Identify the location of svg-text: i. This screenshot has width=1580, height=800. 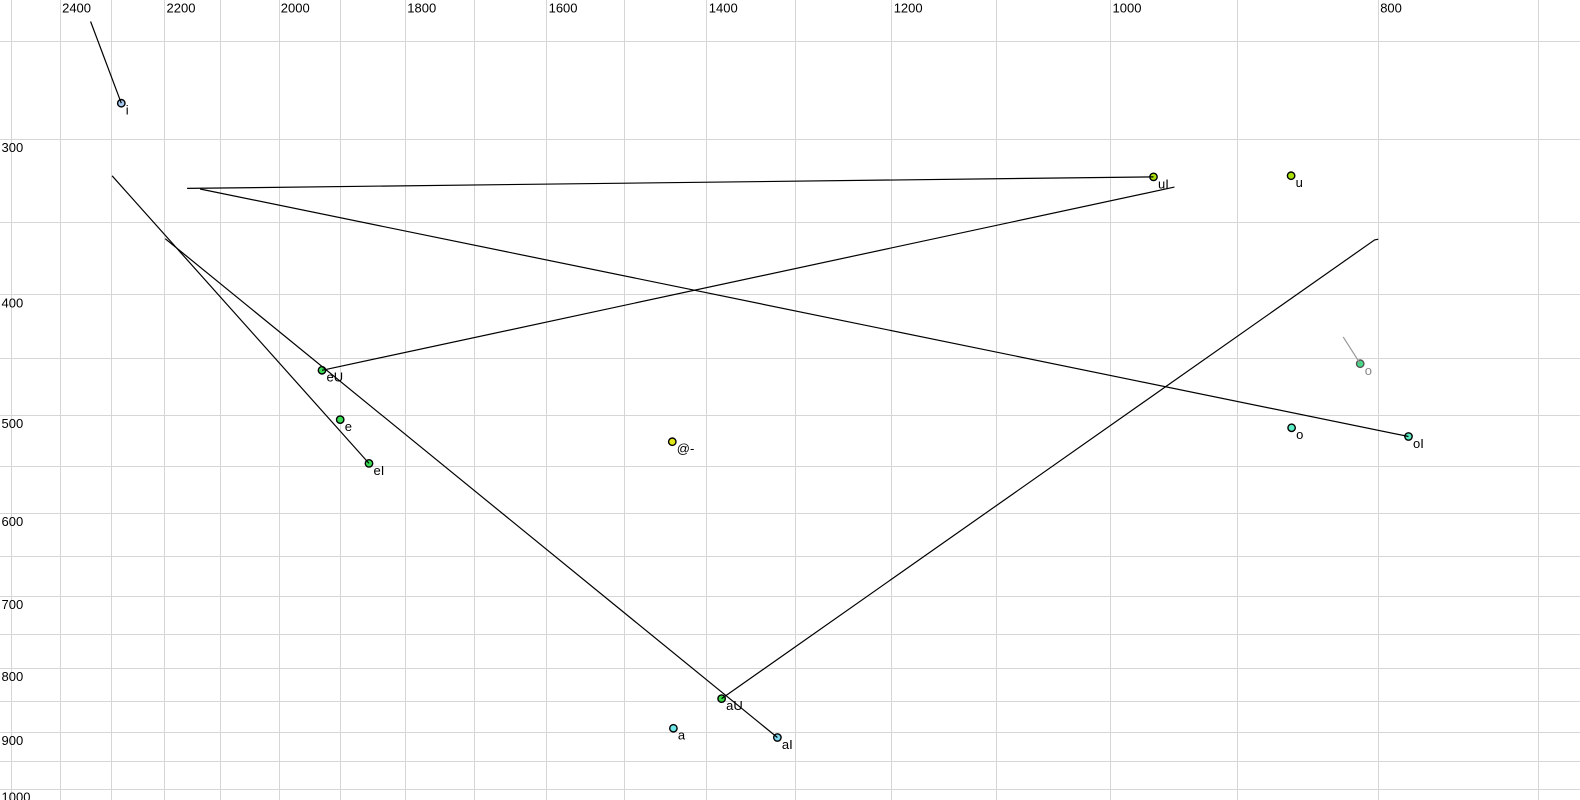
(127, 110).